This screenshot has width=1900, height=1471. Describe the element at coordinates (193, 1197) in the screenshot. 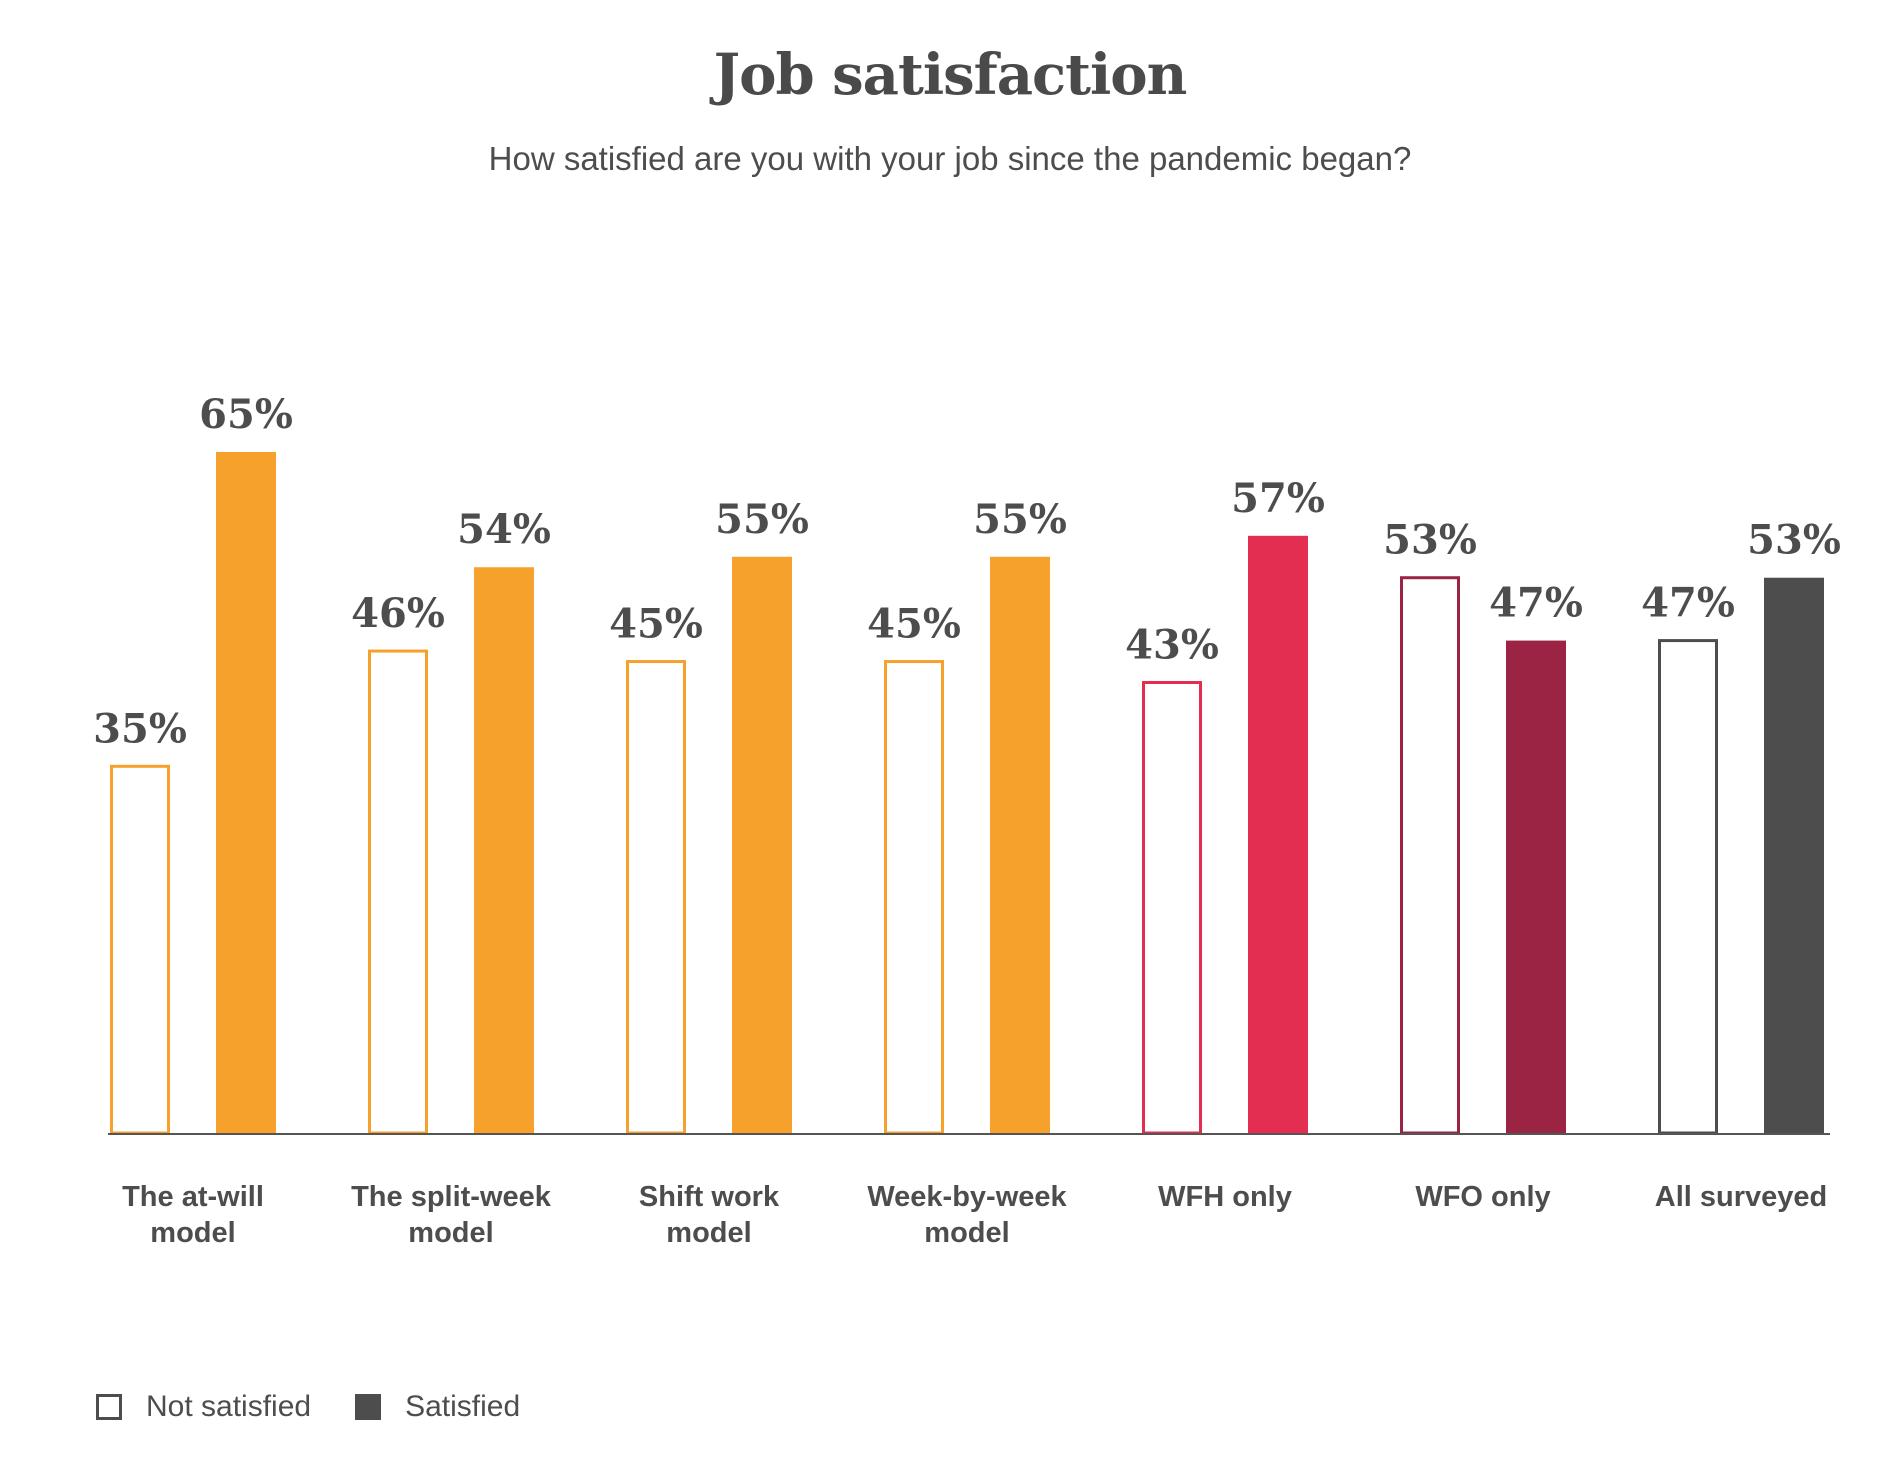

I see `category-label: The at-will` at that location.